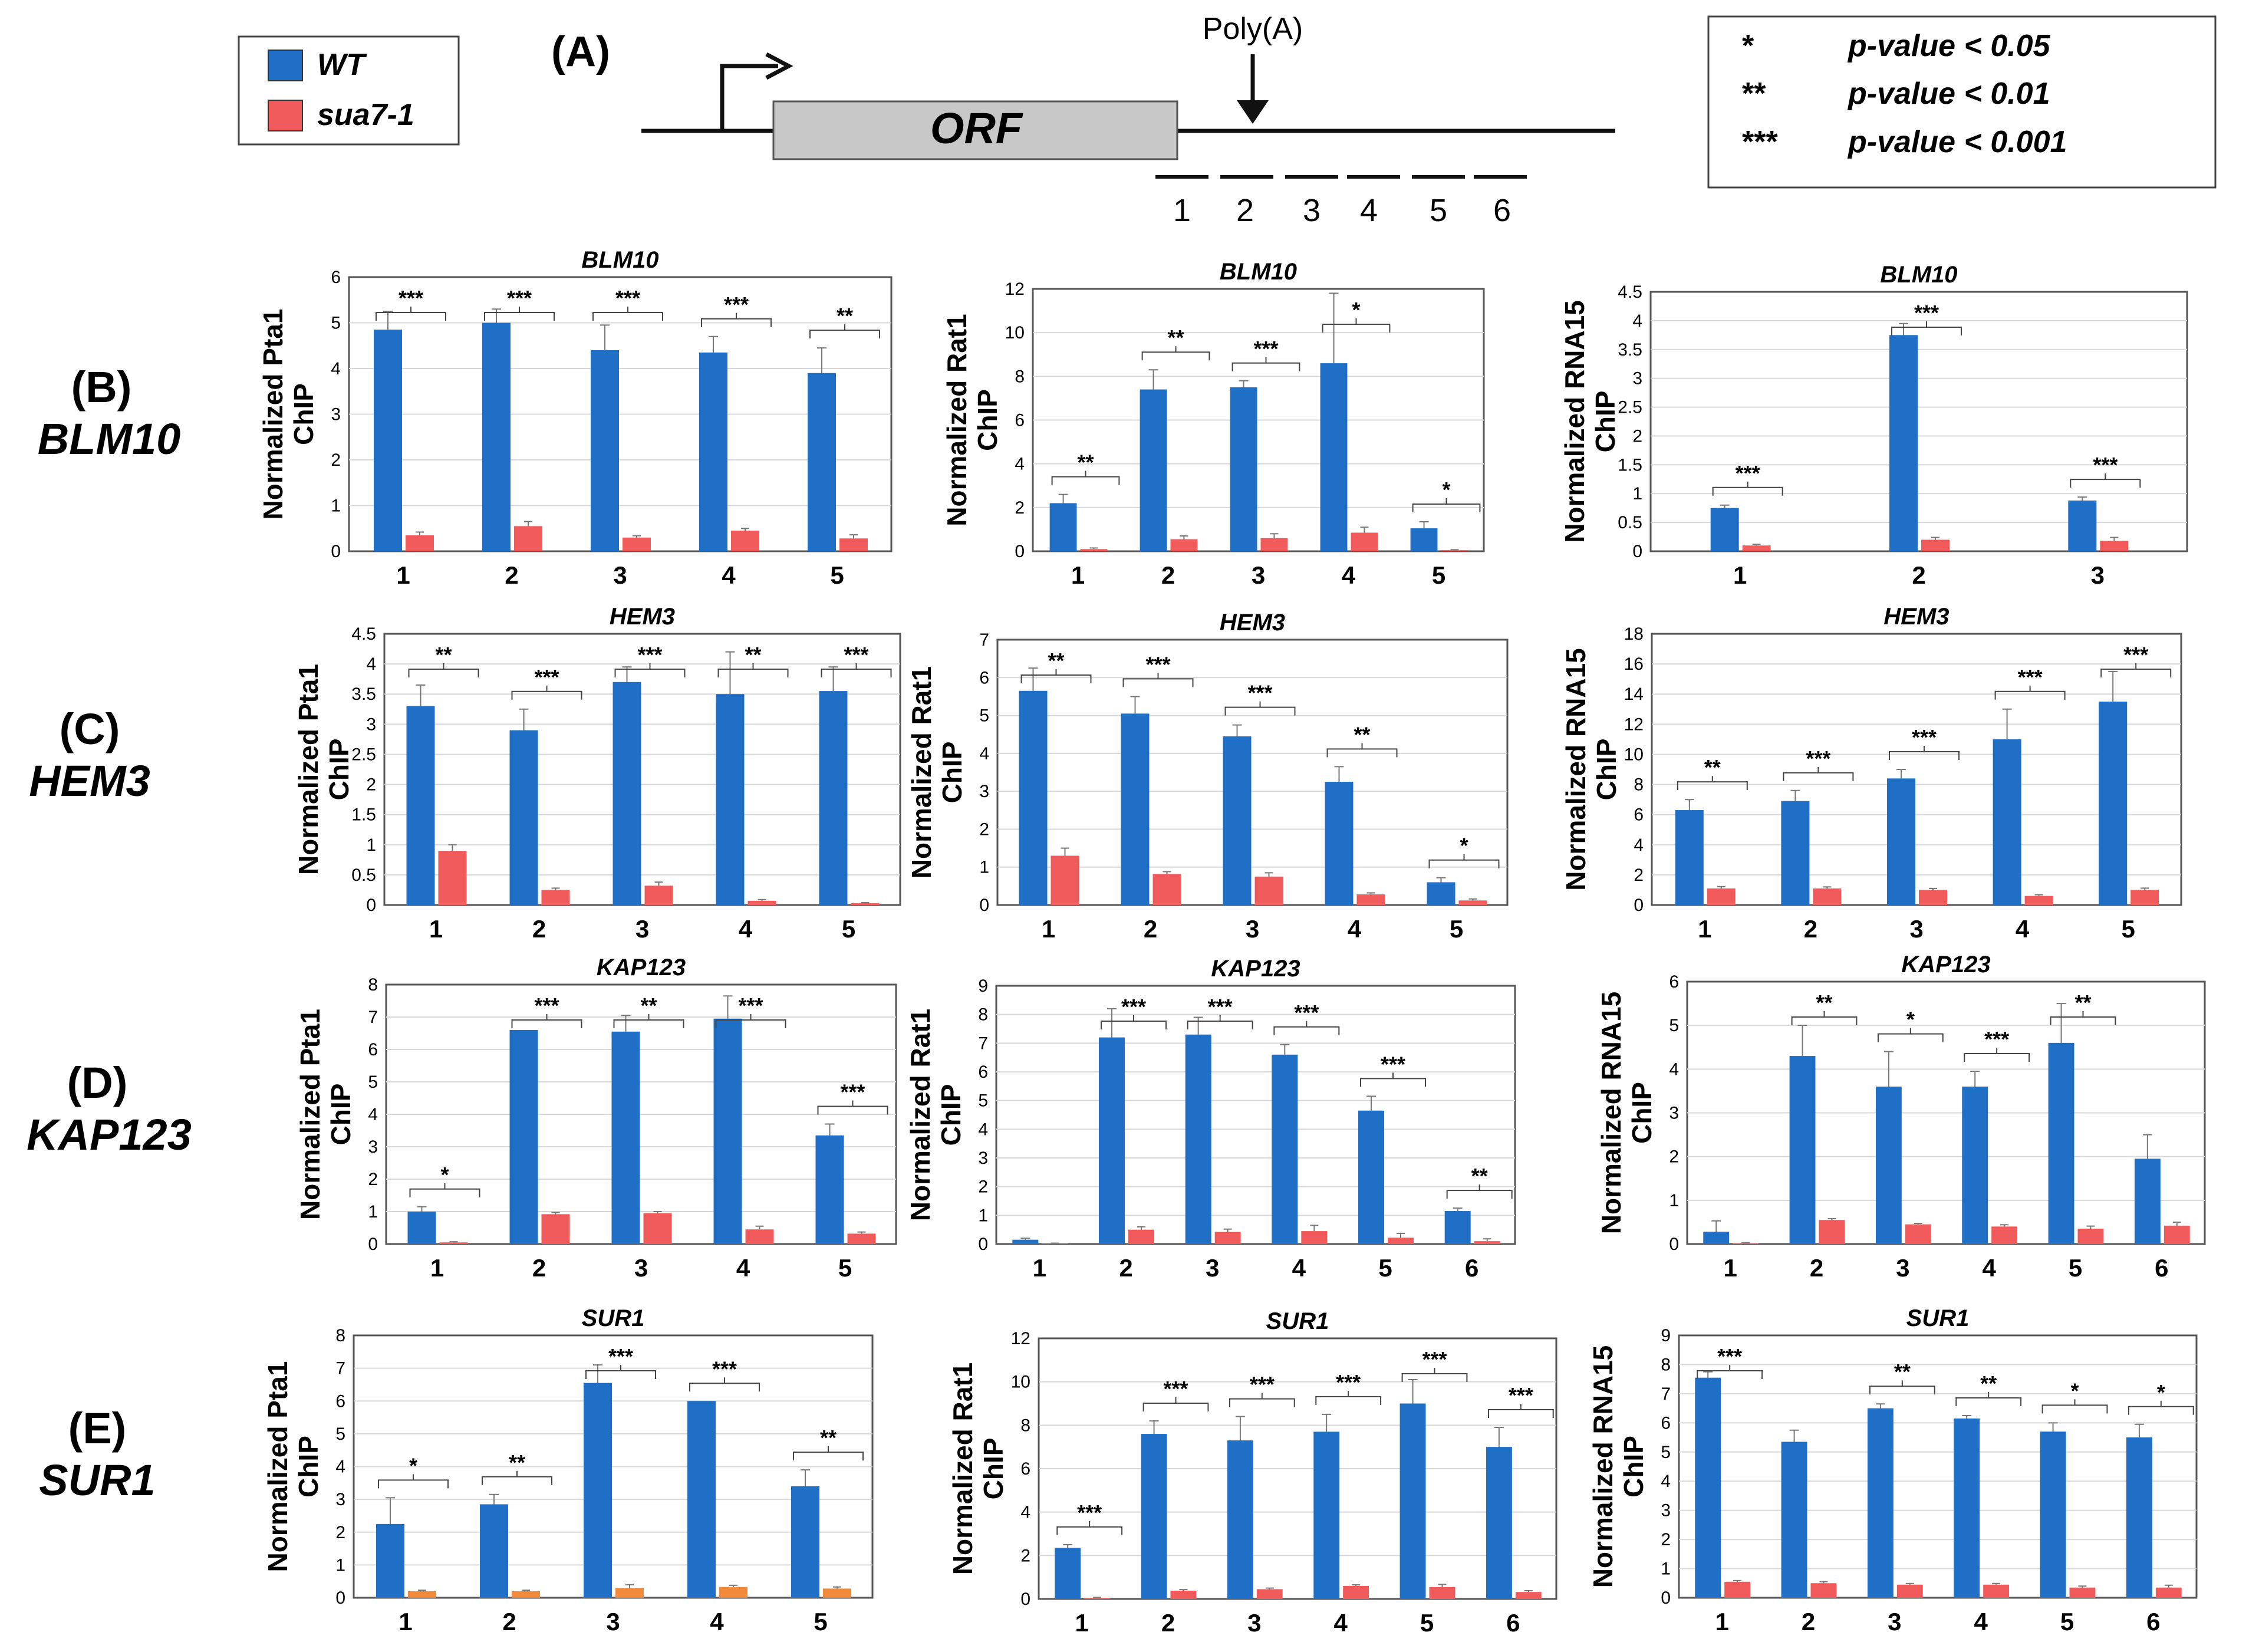  I want to click on y-tick-label: 10, so click(1015, 333).